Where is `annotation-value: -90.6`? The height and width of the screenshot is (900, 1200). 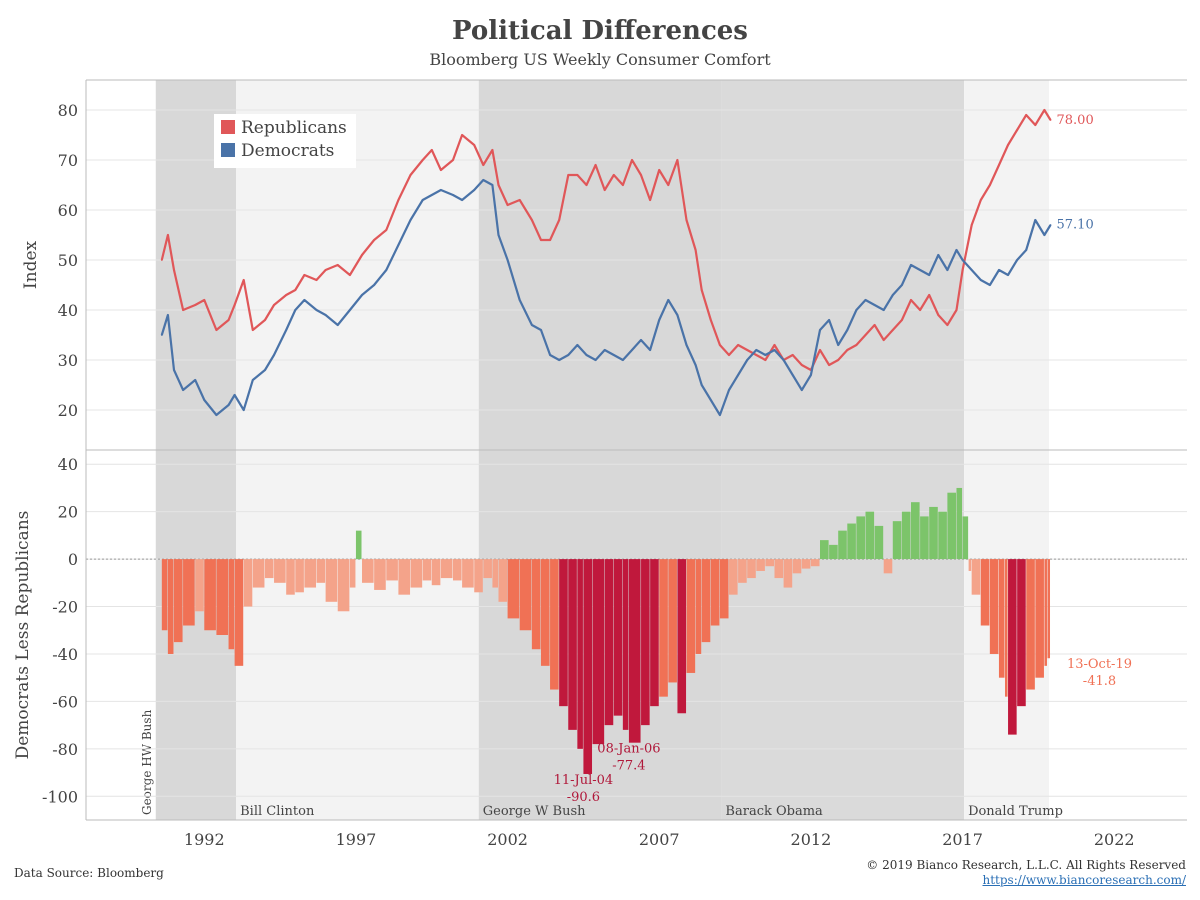 annotation-value: -90.6 is located at coordinates (583, 797).